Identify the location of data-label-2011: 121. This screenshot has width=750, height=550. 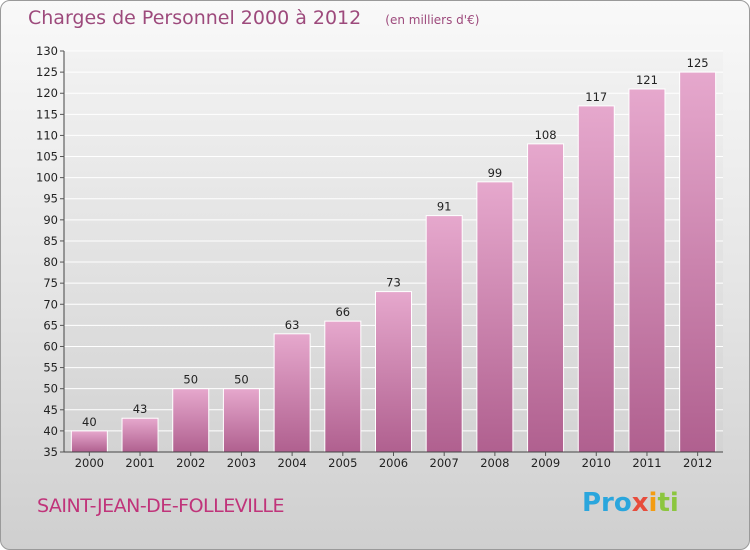
(647, 80).